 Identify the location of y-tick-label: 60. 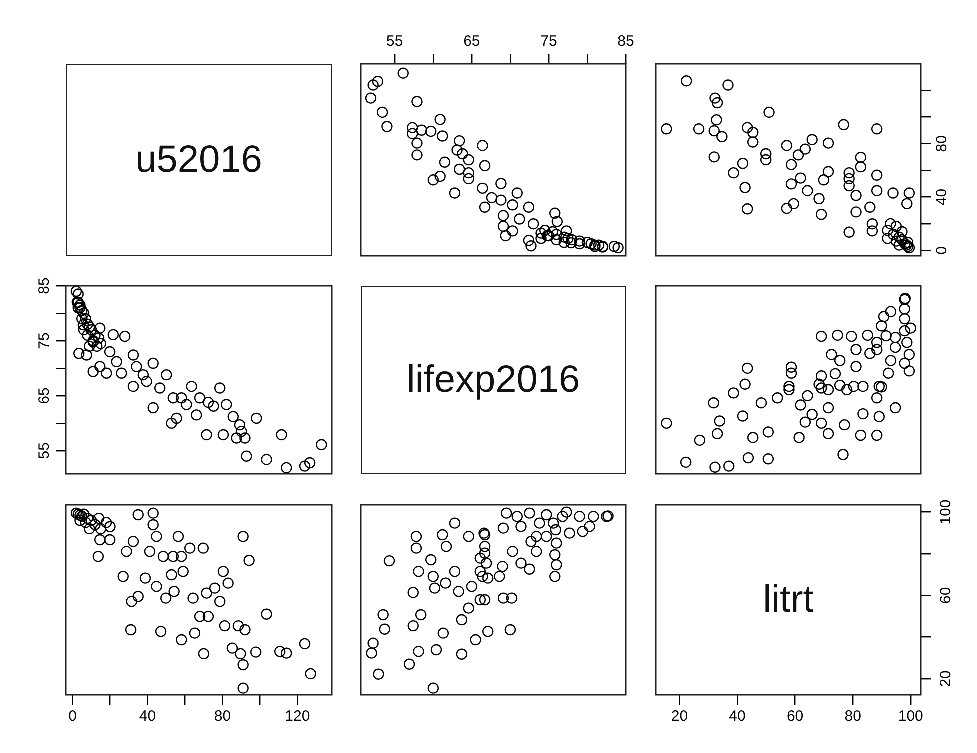
(946, 595).